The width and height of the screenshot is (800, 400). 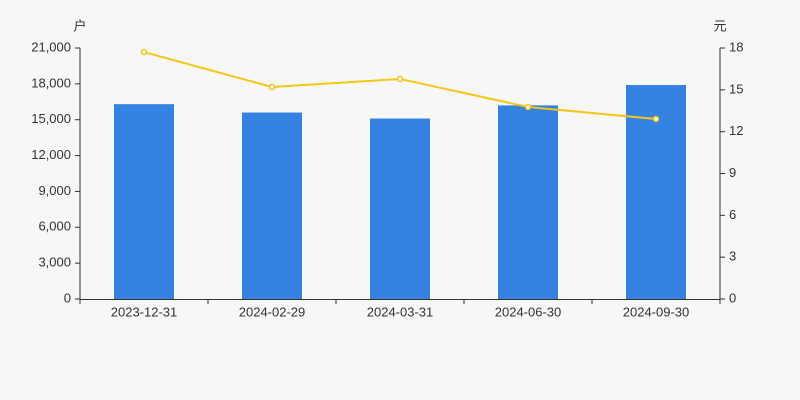 What do you see at coordinates (51, 154) in the screenshot?
I see `y-tick-label: 12,000` at bounding box center [51, 154].